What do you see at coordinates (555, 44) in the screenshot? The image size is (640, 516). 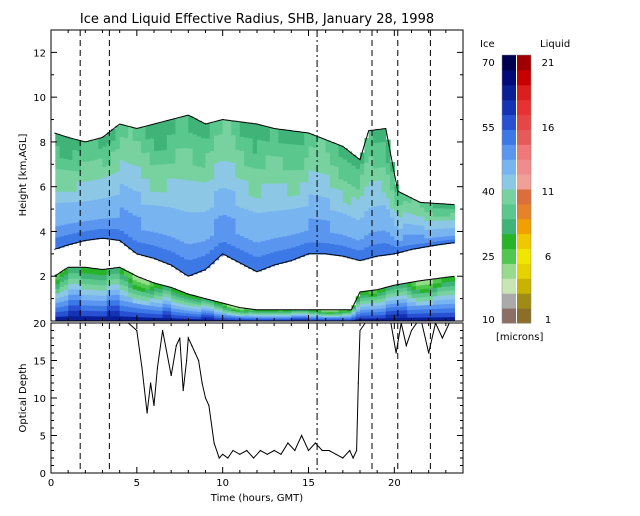 I see `colorbar-liquid-label: Liquid` at bounding box center [555, 44].